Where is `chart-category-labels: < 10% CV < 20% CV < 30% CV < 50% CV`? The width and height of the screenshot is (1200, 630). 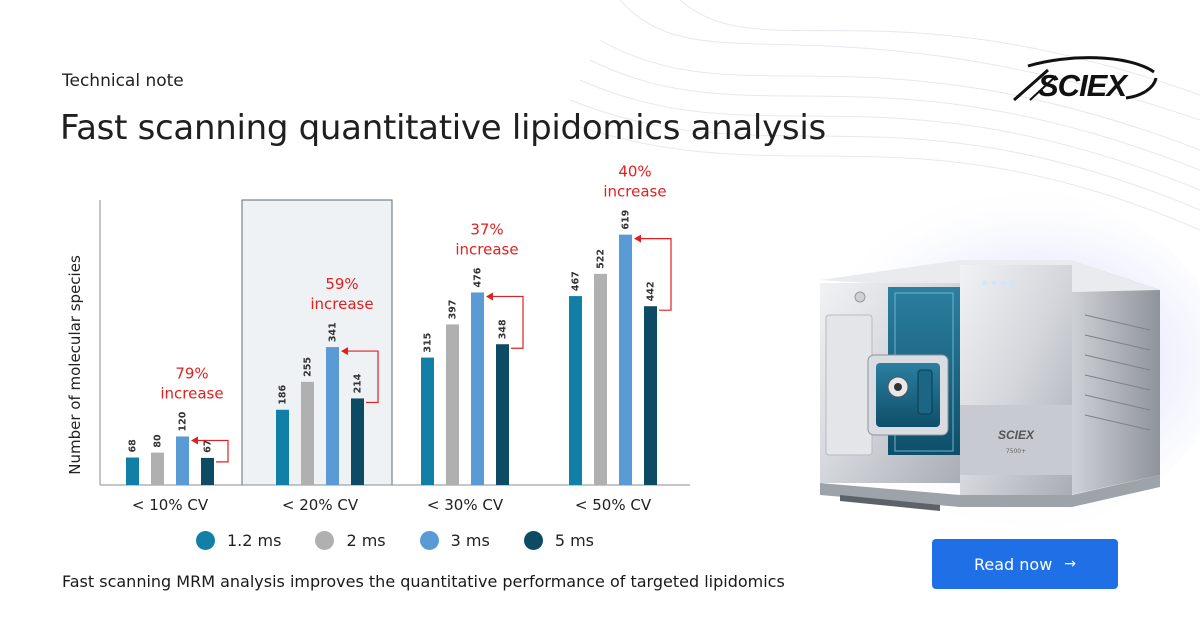
chart-category-labels: < 10% CV < 20% CV < 30% CV < 50% CV is located at coordinates (392, 505).